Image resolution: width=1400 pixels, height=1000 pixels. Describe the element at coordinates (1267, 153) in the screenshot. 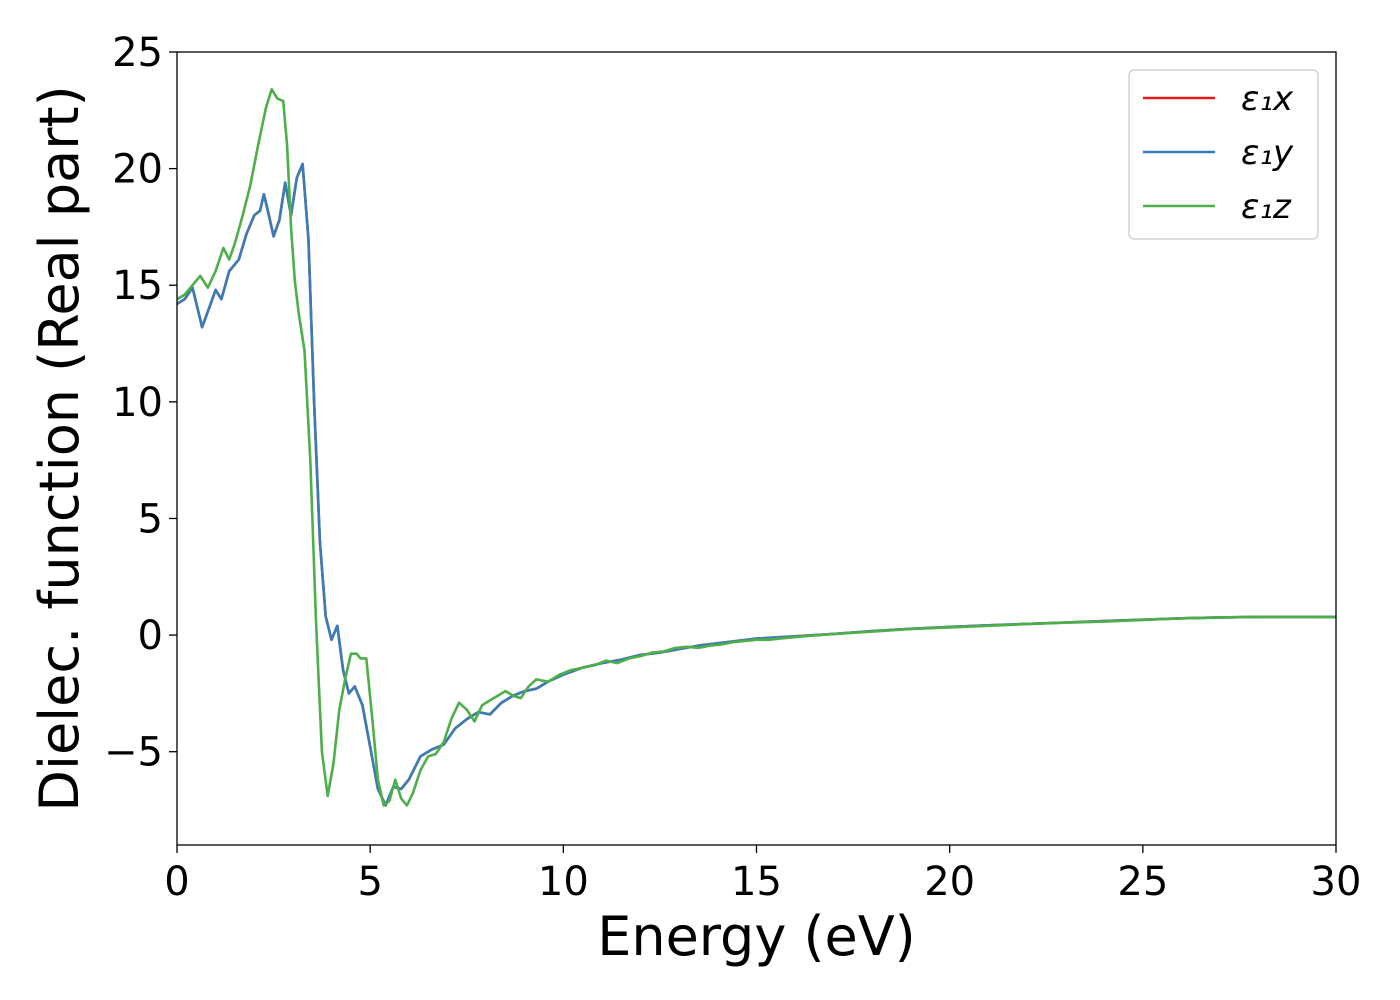

I see `legend-label-2: ε₁y` at that location.